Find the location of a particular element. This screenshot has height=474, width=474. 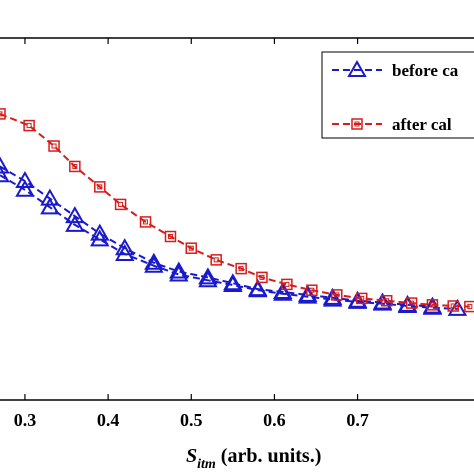

legend-marker-square-inner is located at coordinates (357, 124).